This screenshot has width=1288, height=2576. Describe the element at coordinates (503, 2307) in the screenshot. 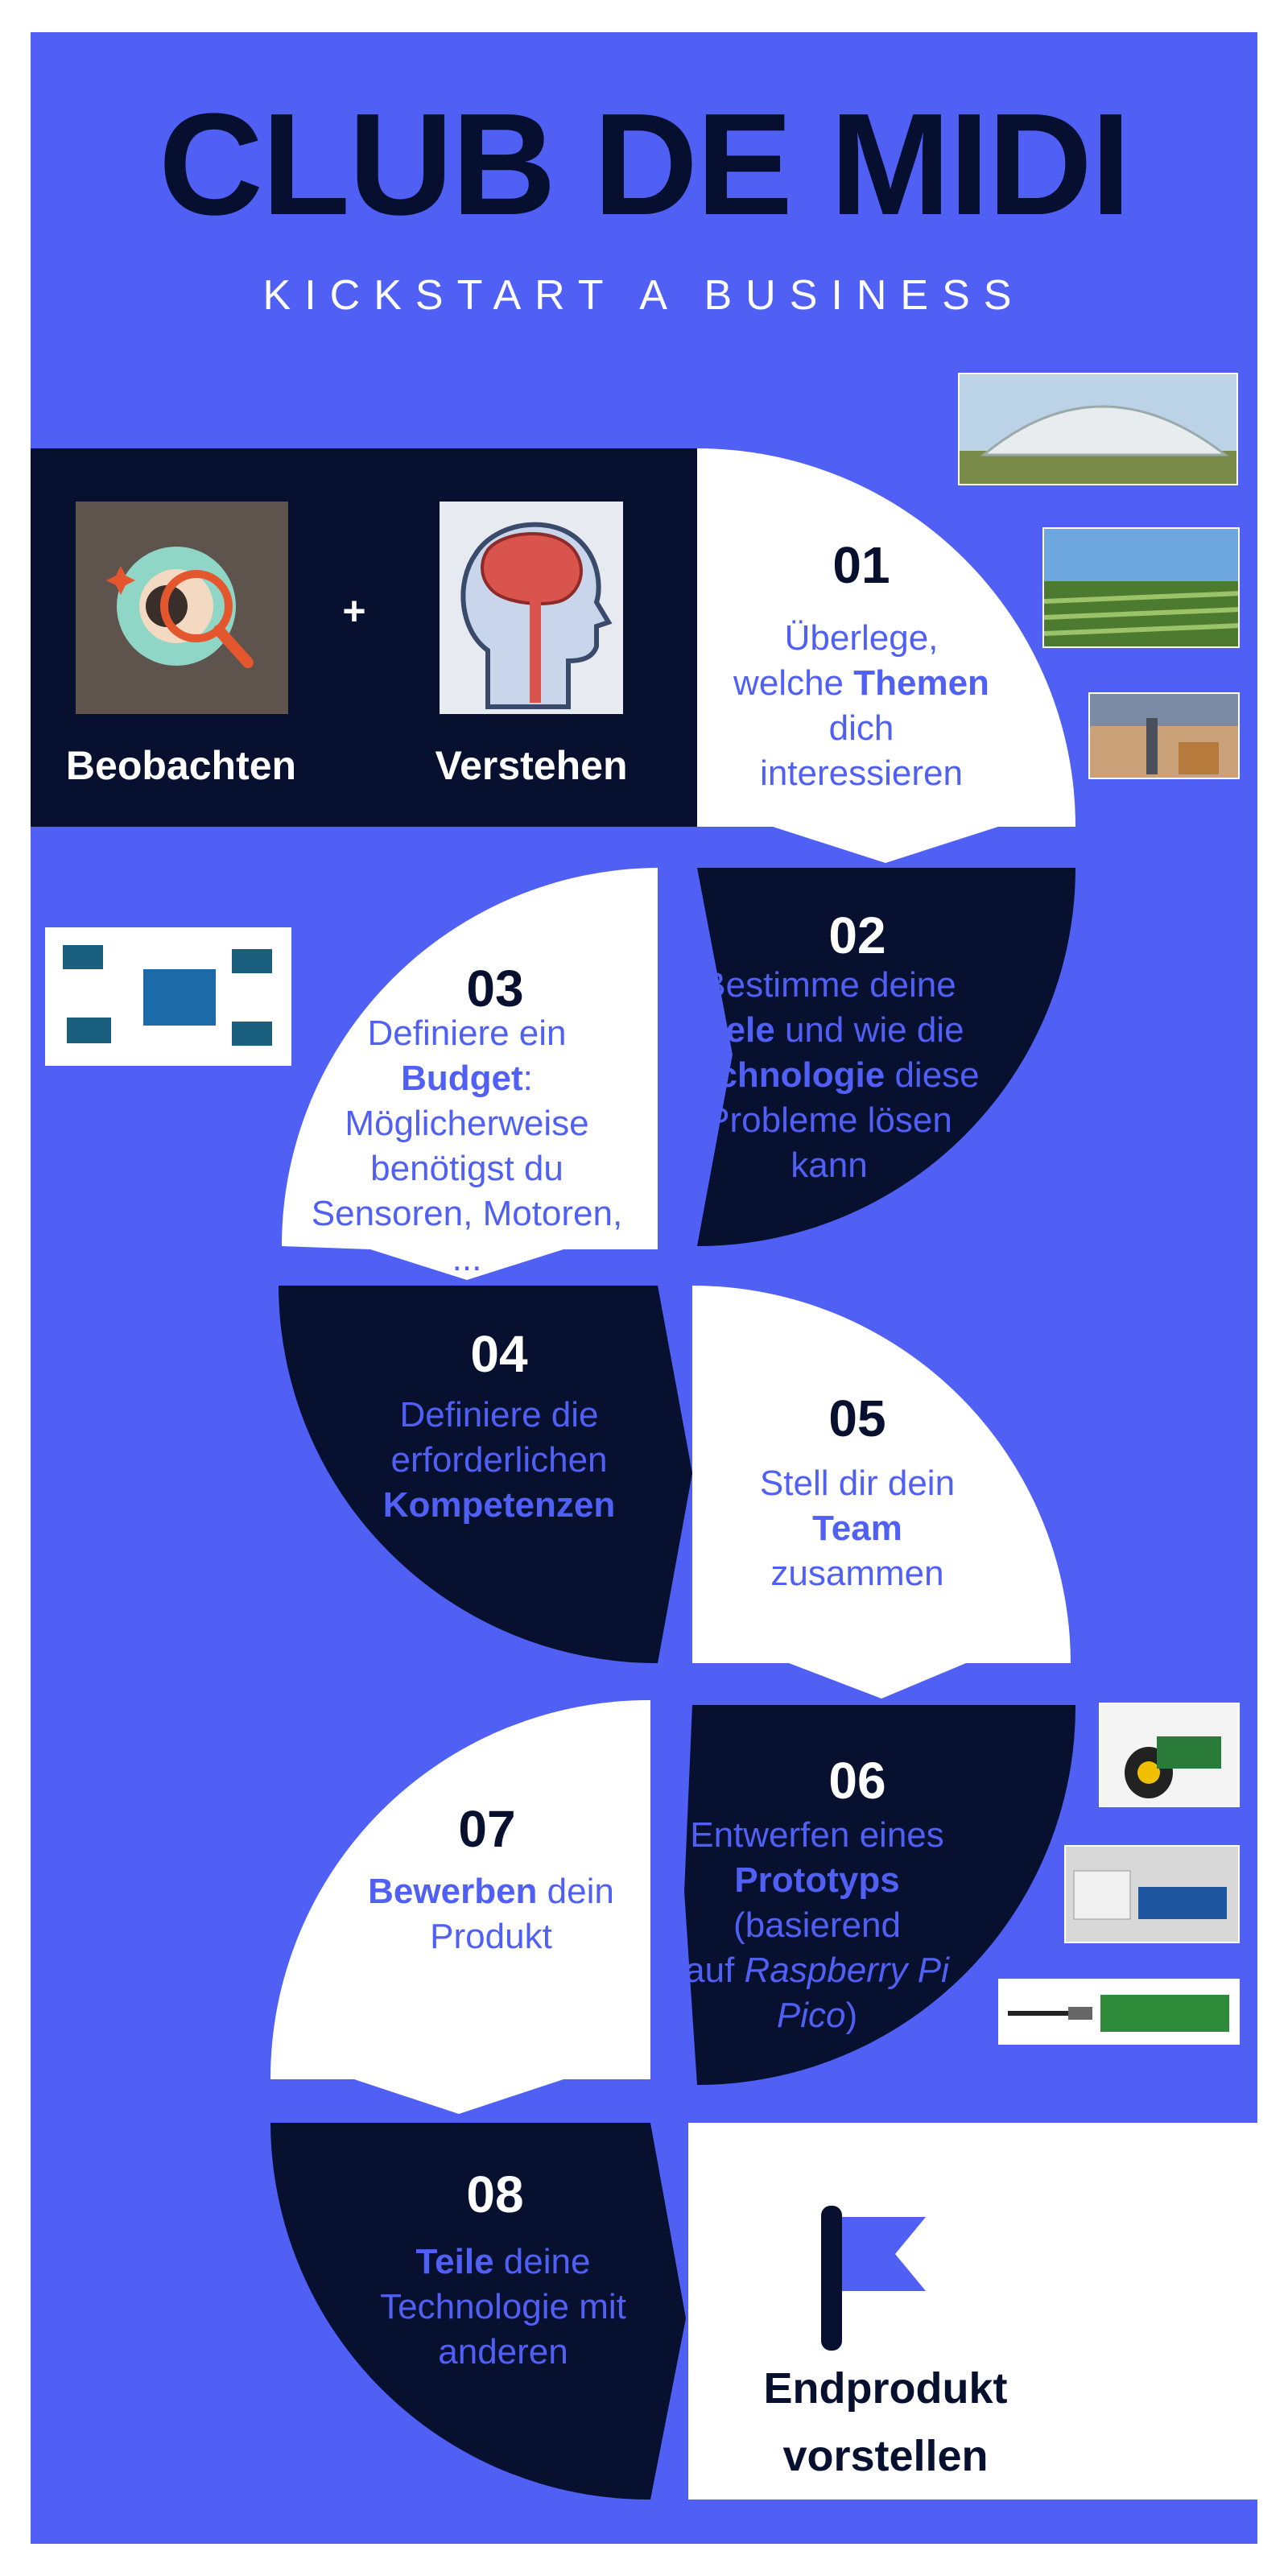

I see `step-08-text: Teile deine Technologie mit anderen` at that location.